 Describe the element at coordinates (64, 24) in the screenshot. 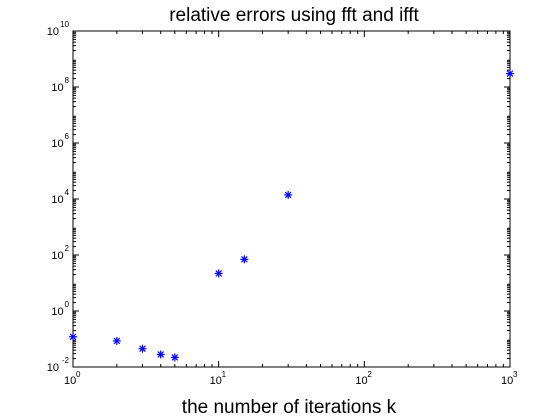

I see `y-tick-exponent: 10` at that location.